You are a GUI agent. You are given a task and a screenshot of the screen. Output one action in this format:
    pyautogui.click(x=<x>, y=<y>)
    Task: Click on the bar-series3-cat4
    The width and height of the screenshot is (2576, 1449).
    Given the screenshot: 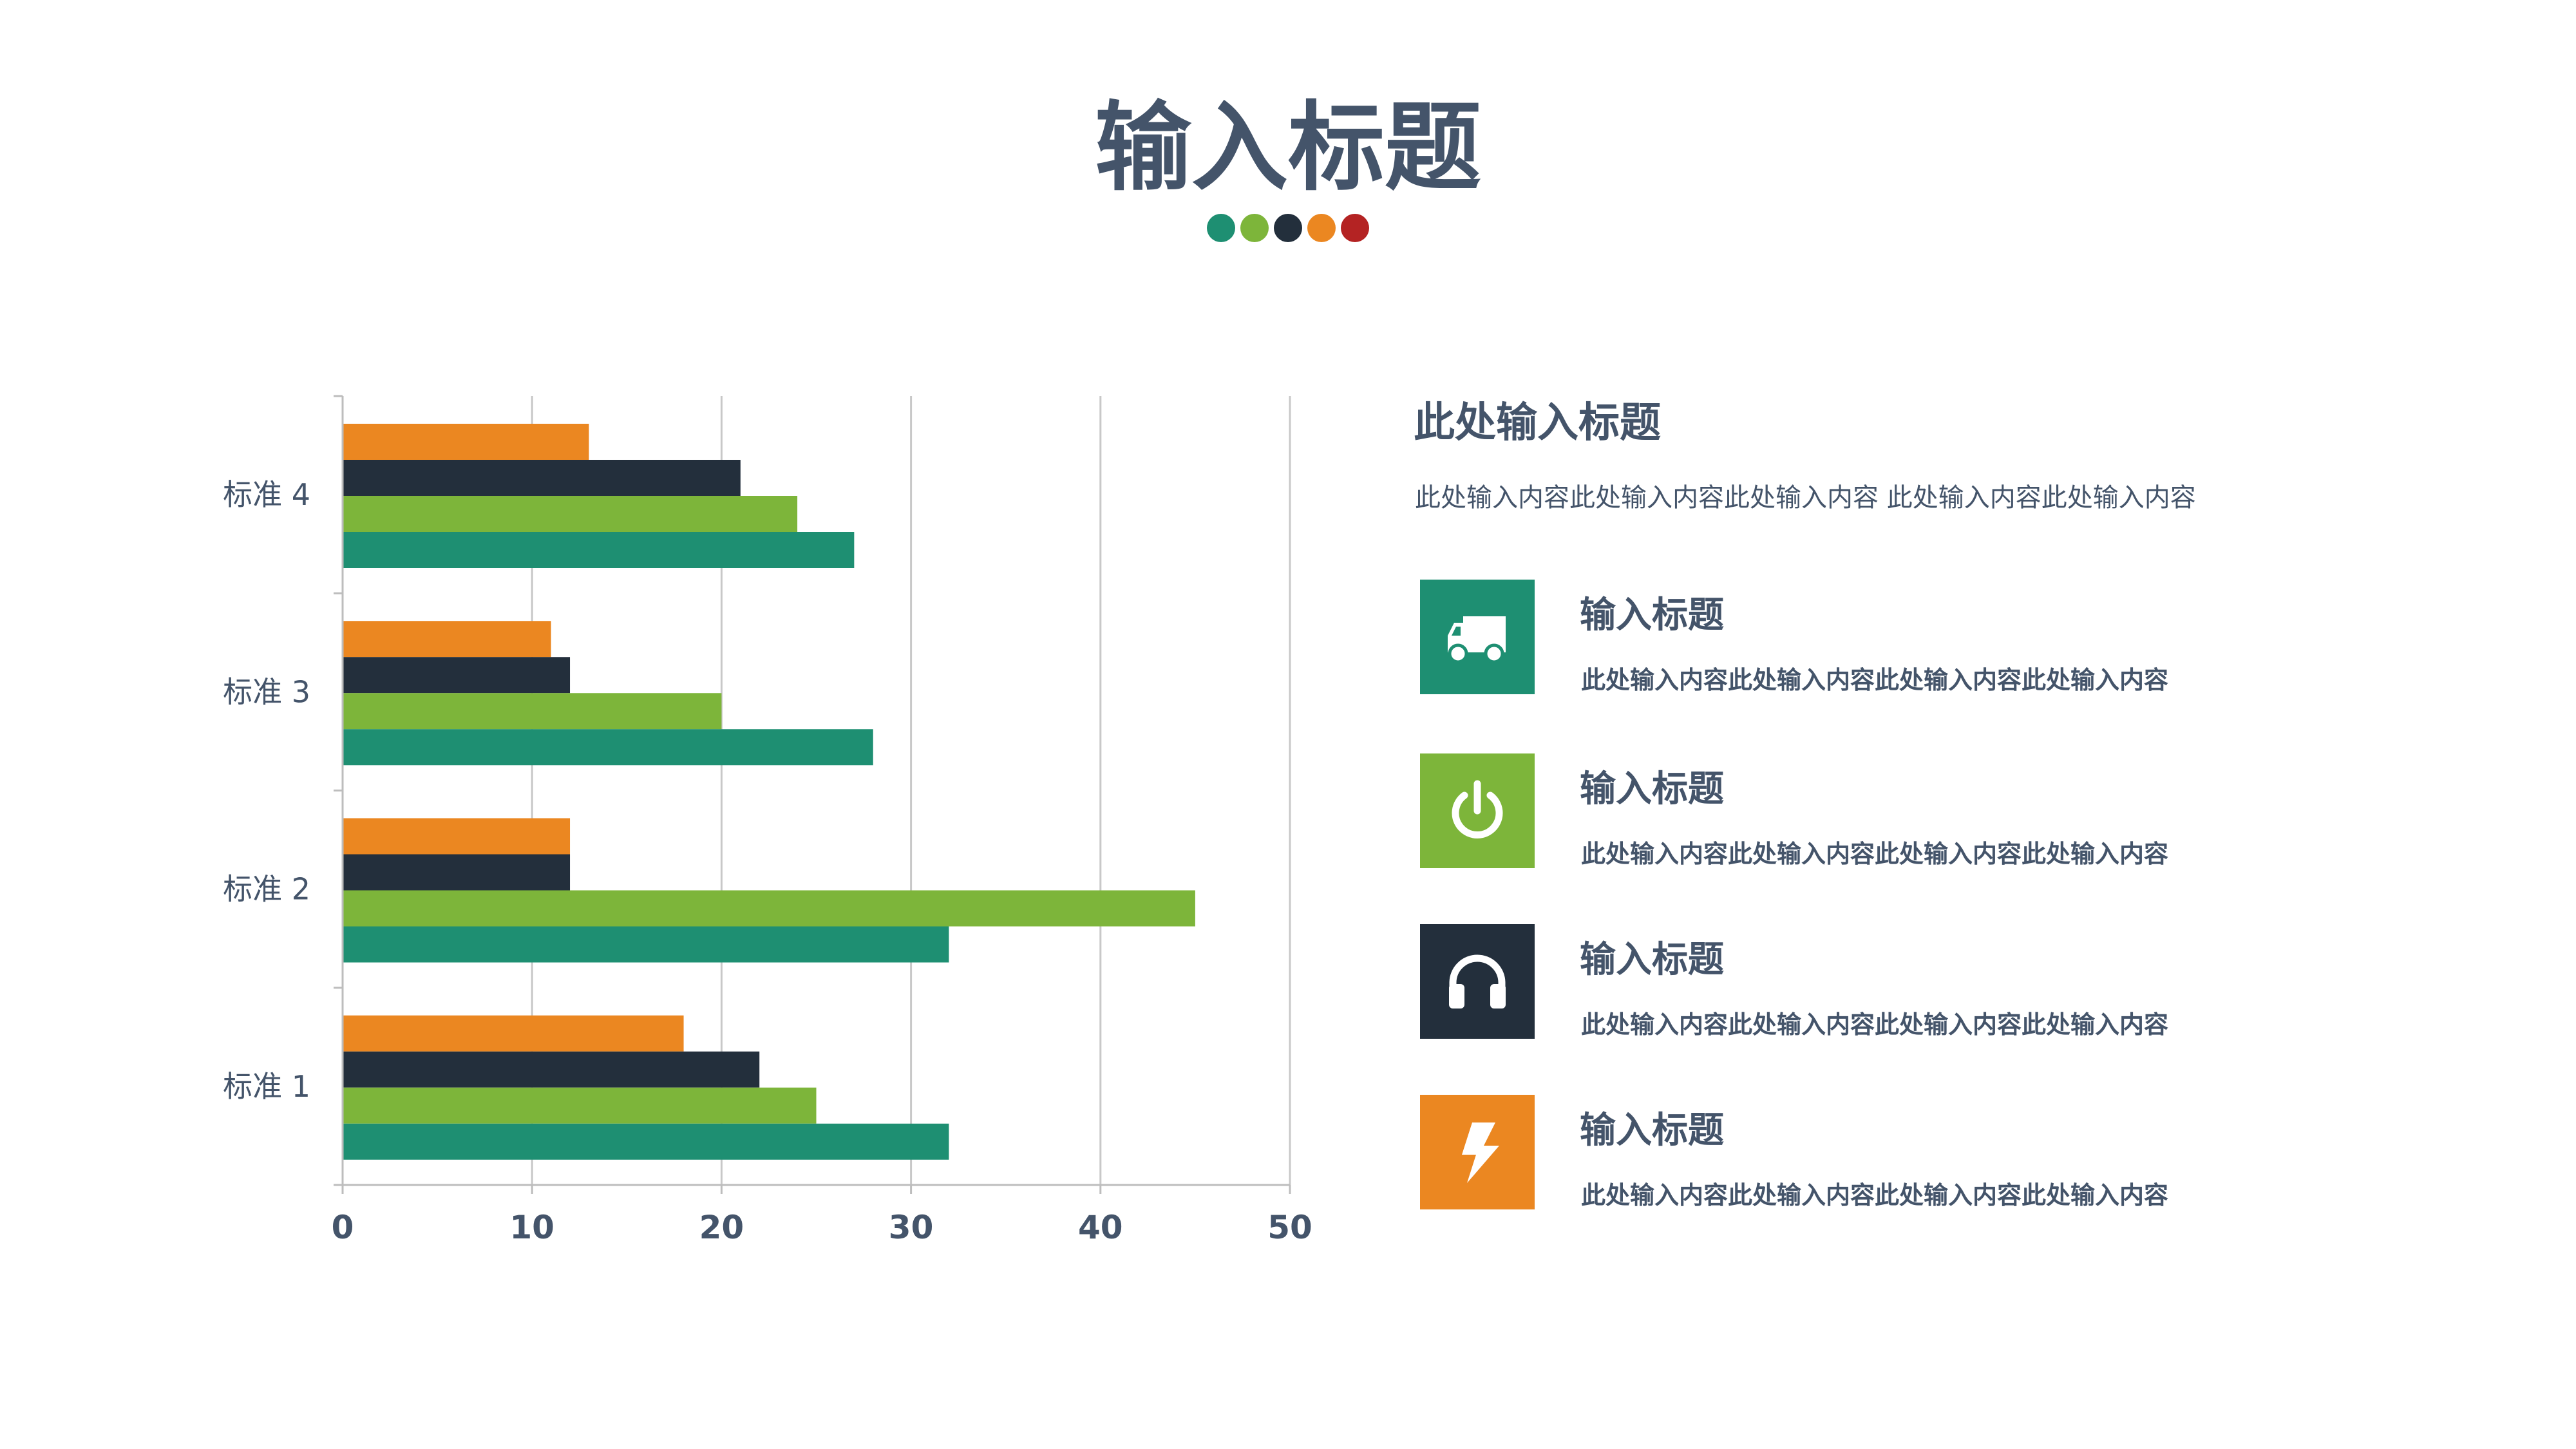 What is the action you would take?
    pyautogui.click(x=542, y=478)
    